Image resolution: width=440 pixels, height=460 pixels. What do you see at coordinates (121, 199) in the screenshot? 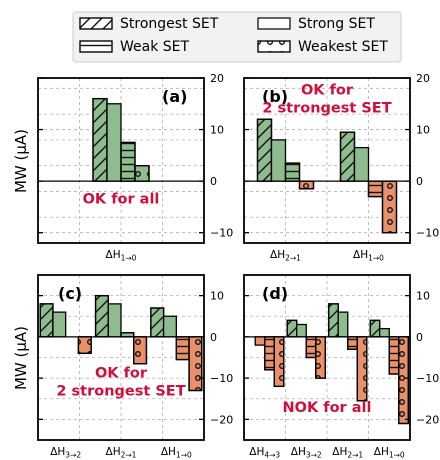
I see `annotation-text: OK for all` at bounding box center [121, 199].